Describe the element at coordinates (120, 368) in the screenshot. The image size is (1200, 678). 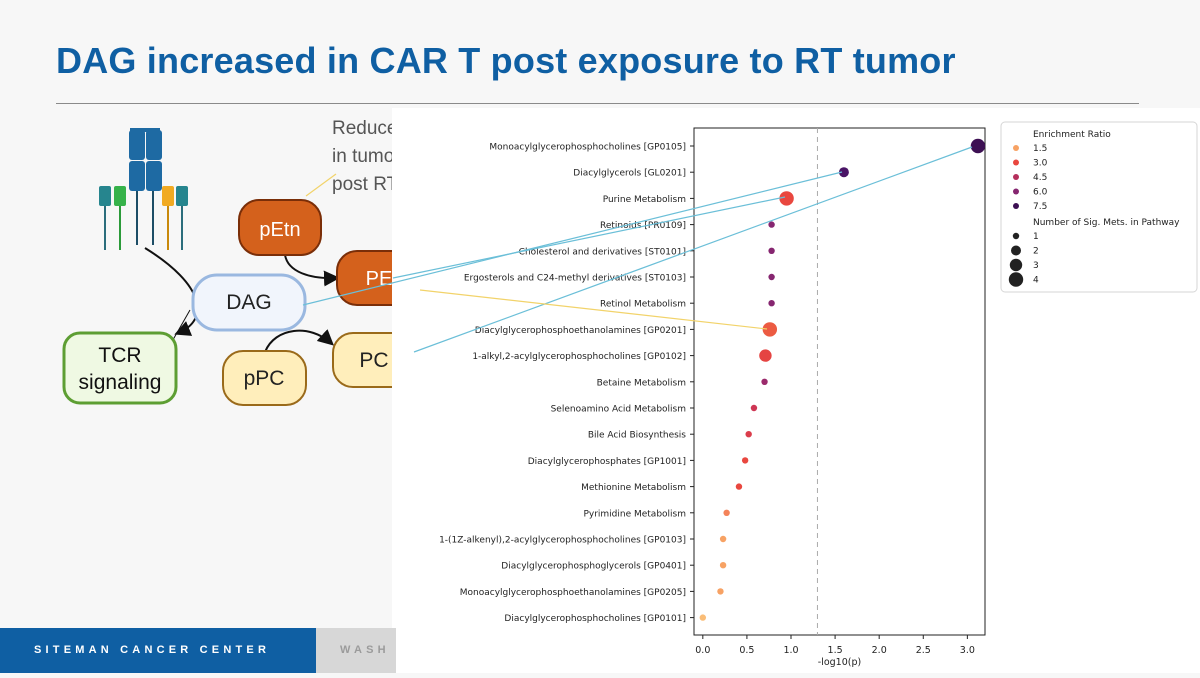
I see `node-TCR-signaling: TCR signaling` at that location.